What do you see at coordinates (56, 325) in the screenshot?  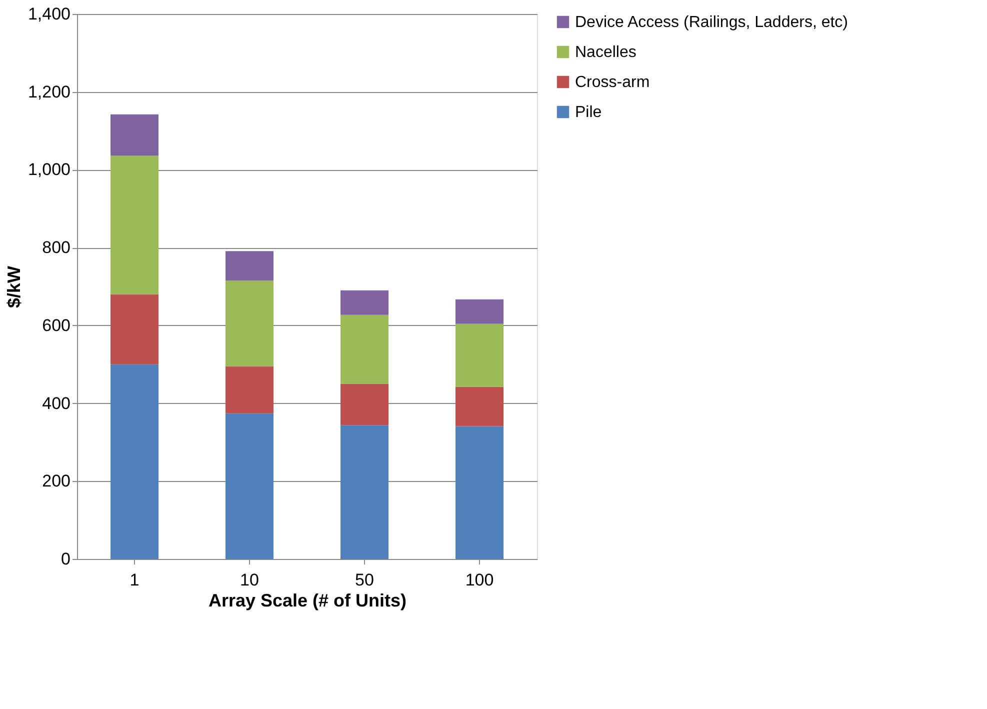 I see `y-tick-label: 600` at bounding box center [56, 325].